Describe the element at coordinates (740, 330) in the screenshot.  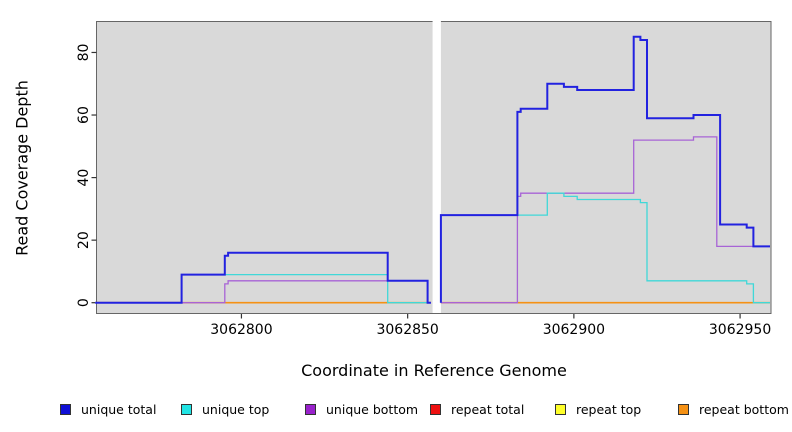
I see `x-axis-tick-label: 3062950` at that location.